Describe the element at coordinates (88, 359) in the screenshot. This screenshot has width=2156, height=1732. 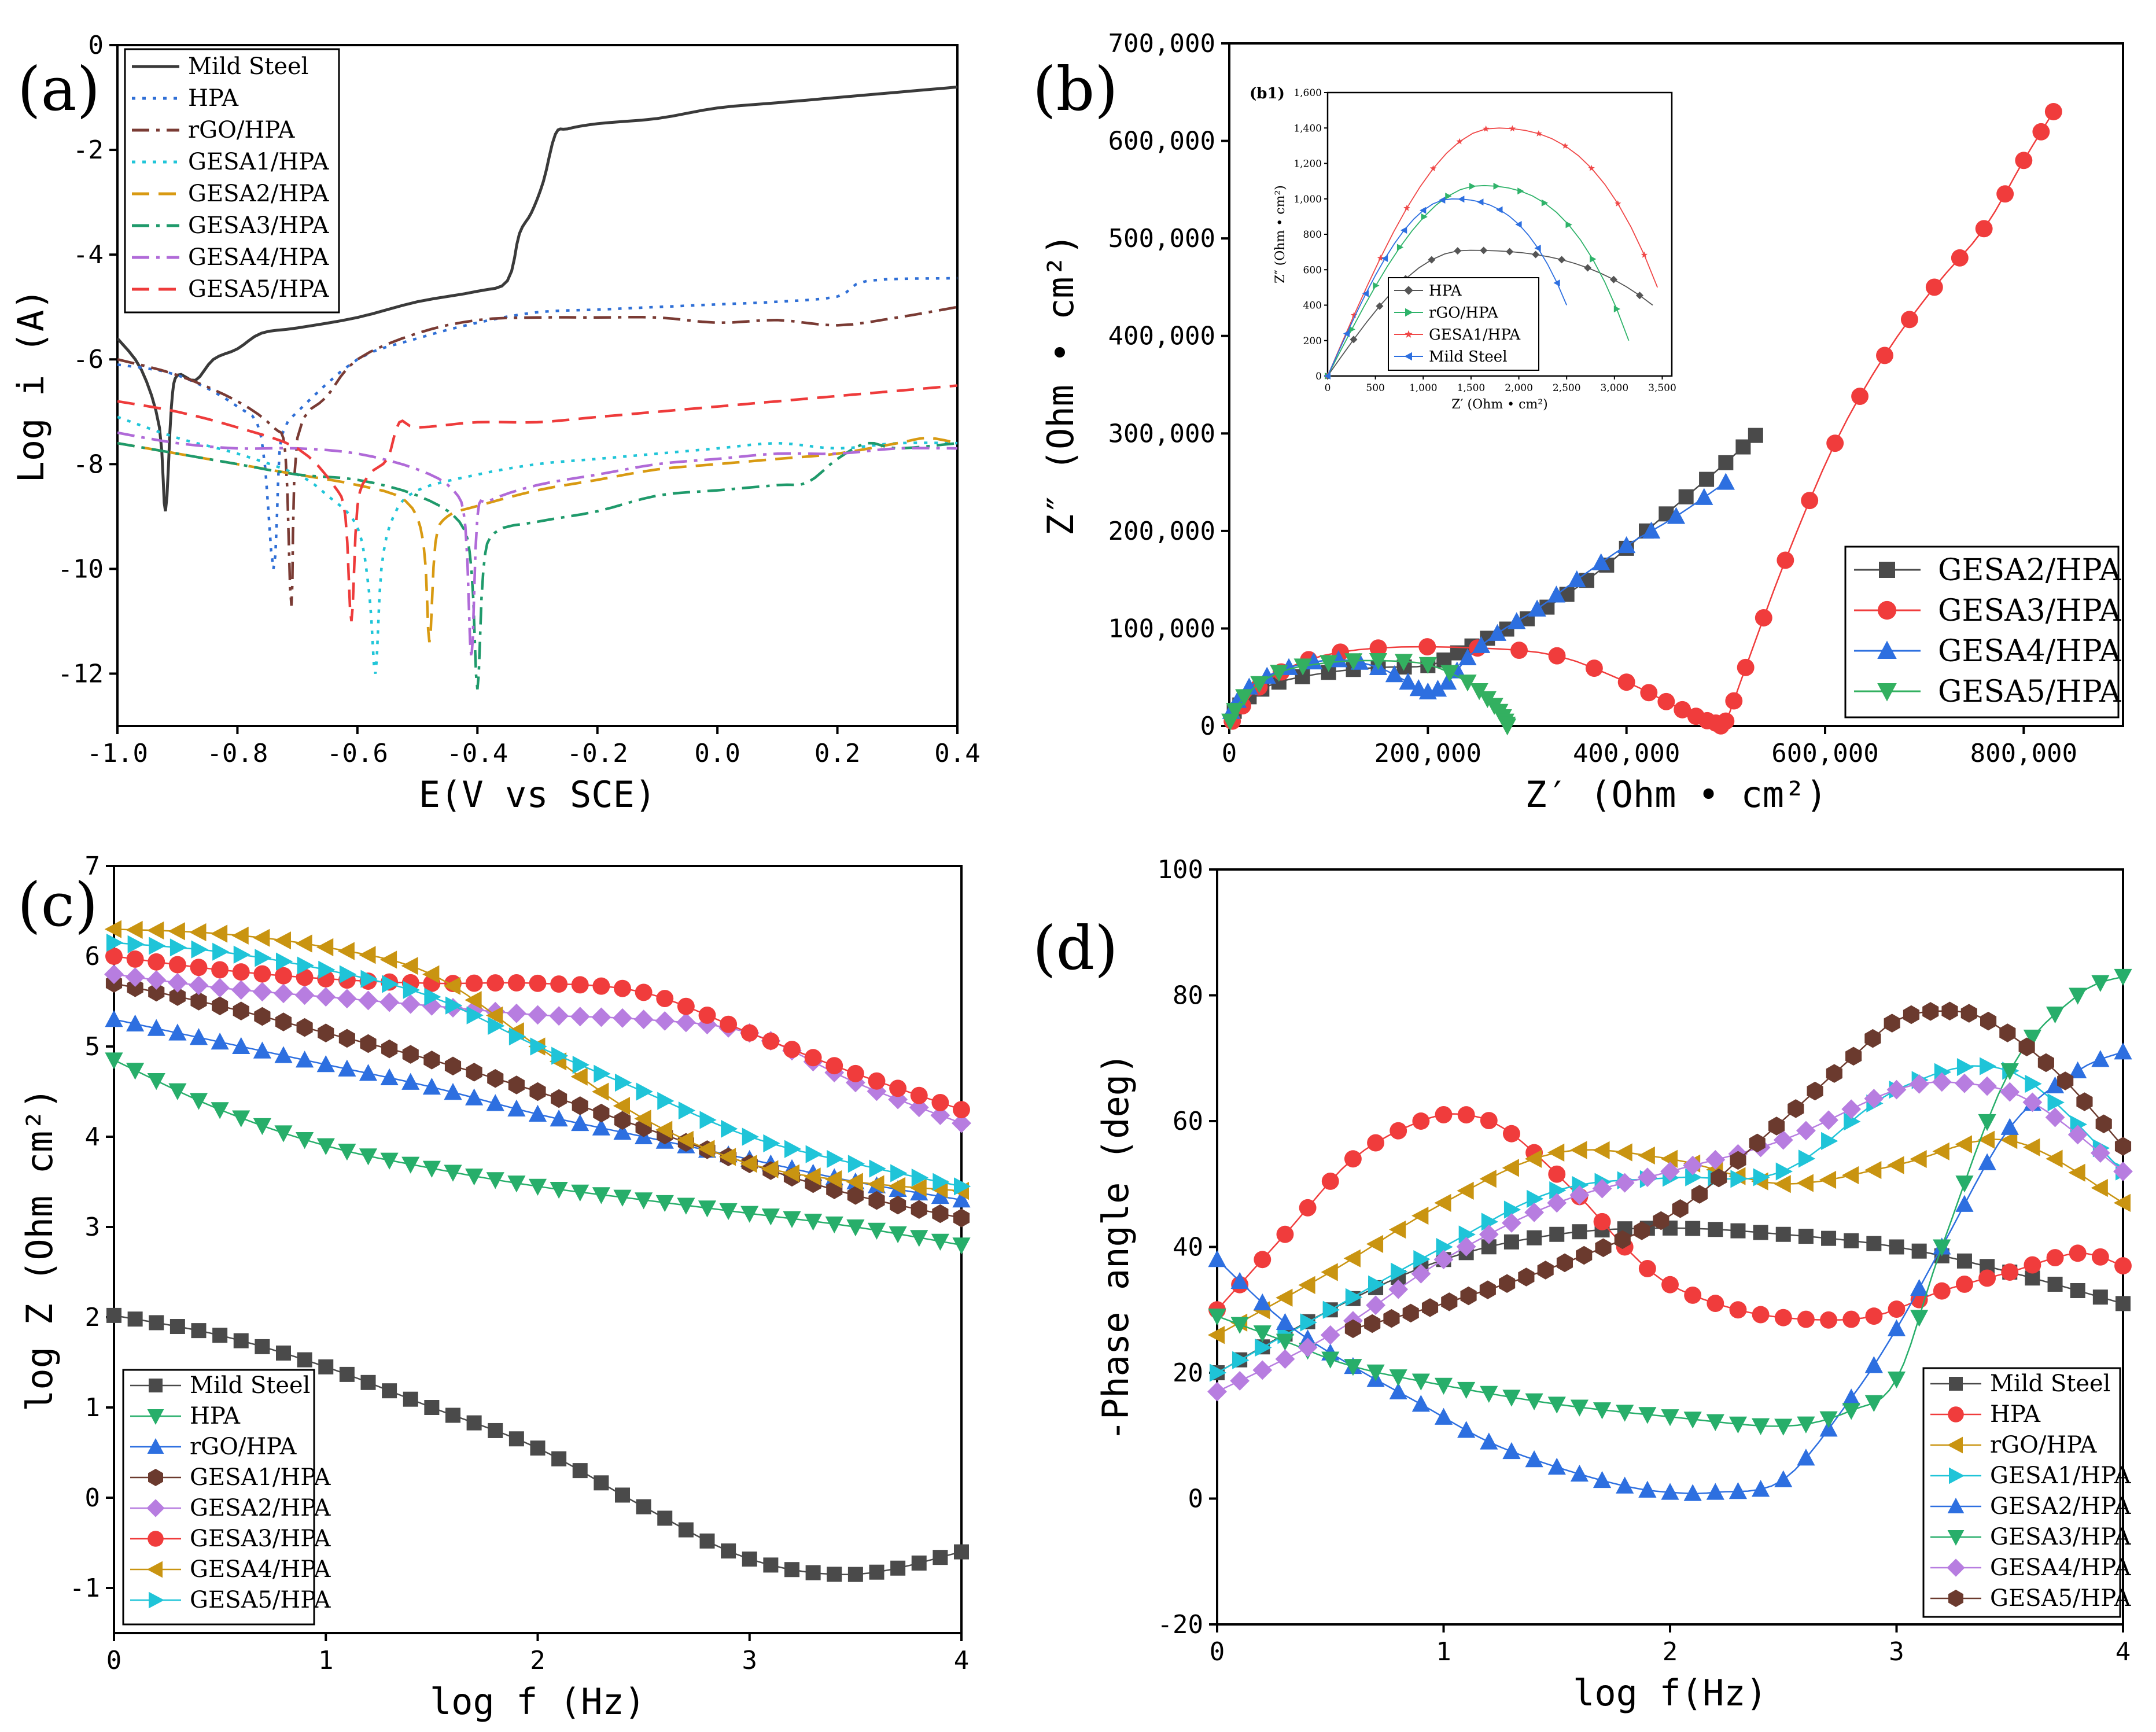
I see `y-tick-label: -6` at that location.